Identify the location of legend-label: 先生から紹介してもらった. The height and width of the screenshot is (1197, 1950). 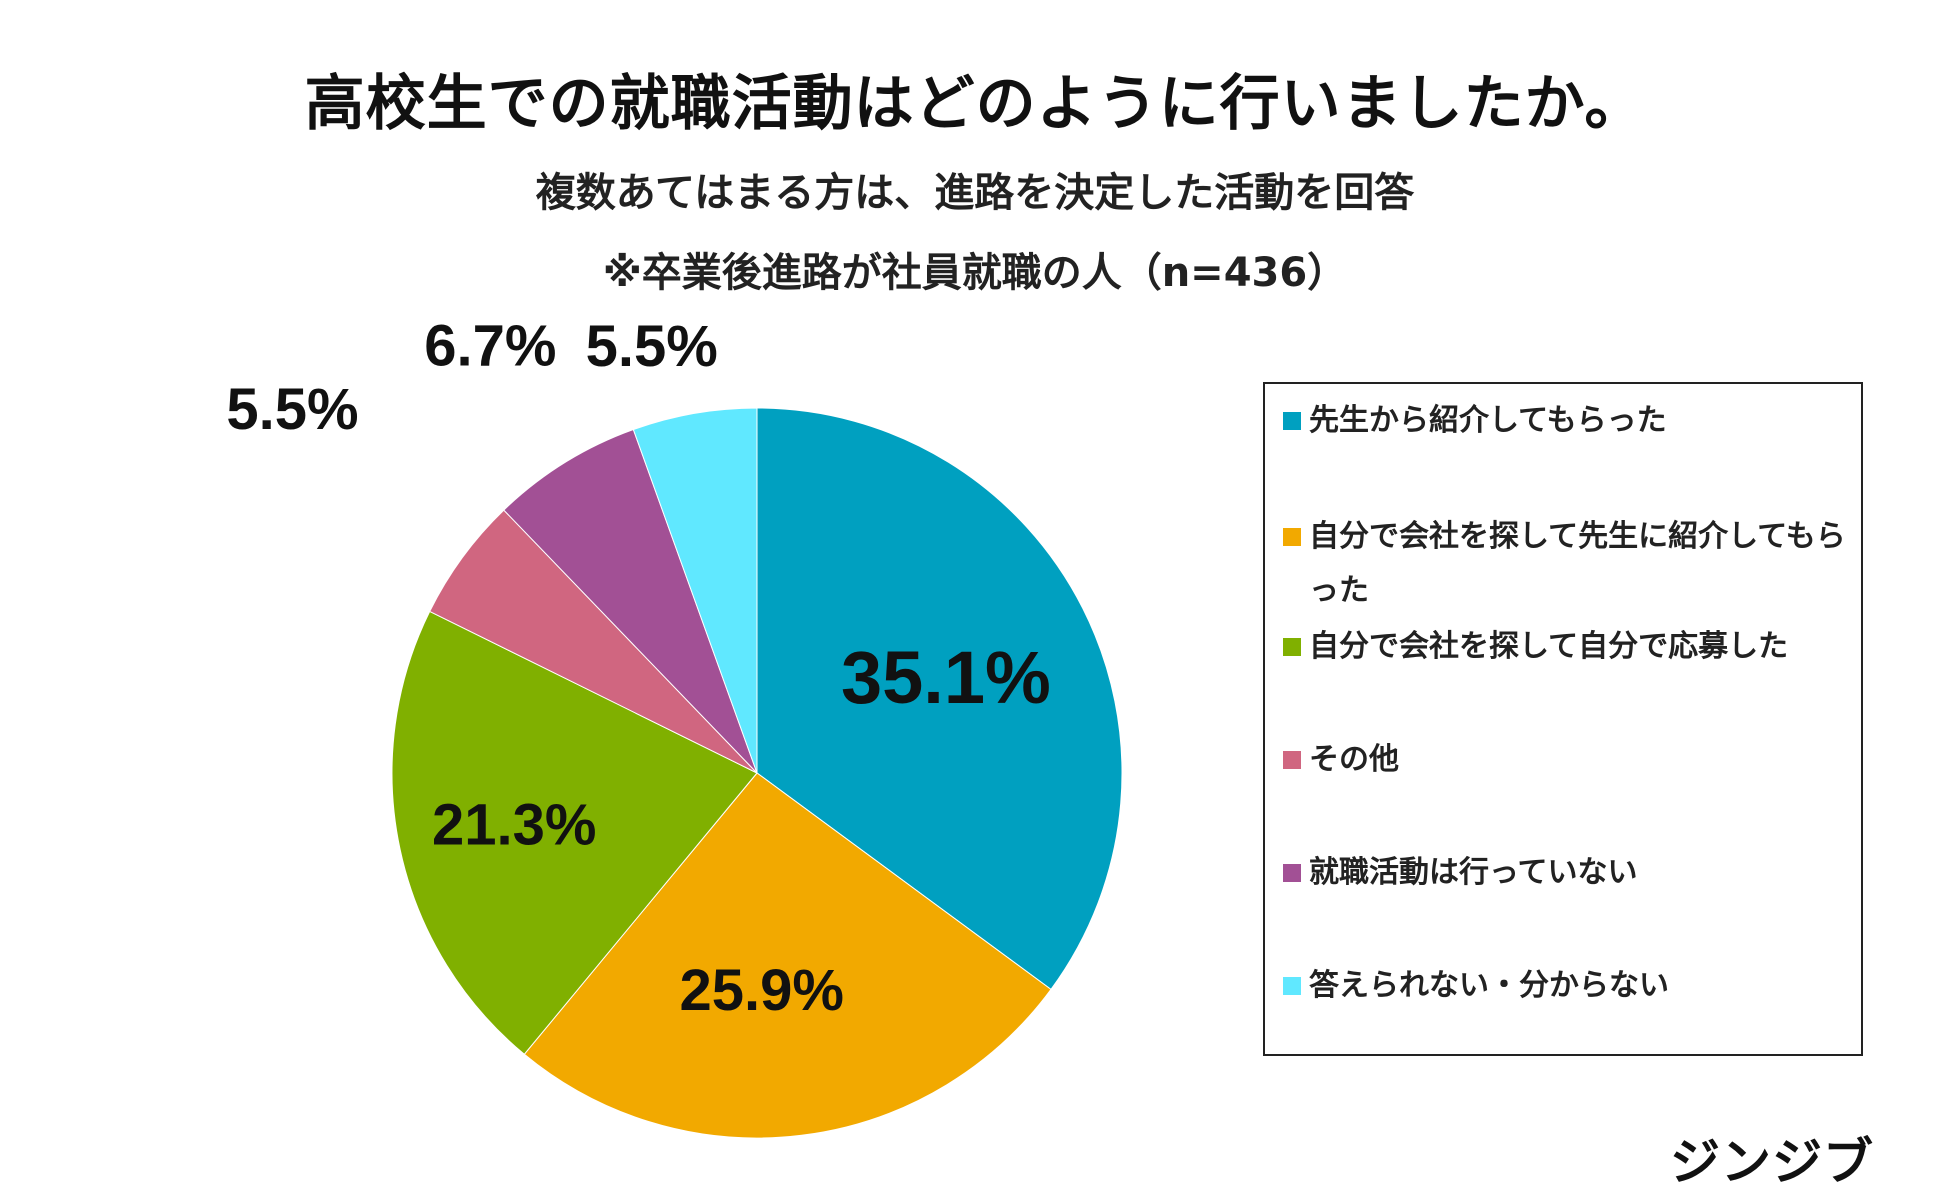
(1488, 420).